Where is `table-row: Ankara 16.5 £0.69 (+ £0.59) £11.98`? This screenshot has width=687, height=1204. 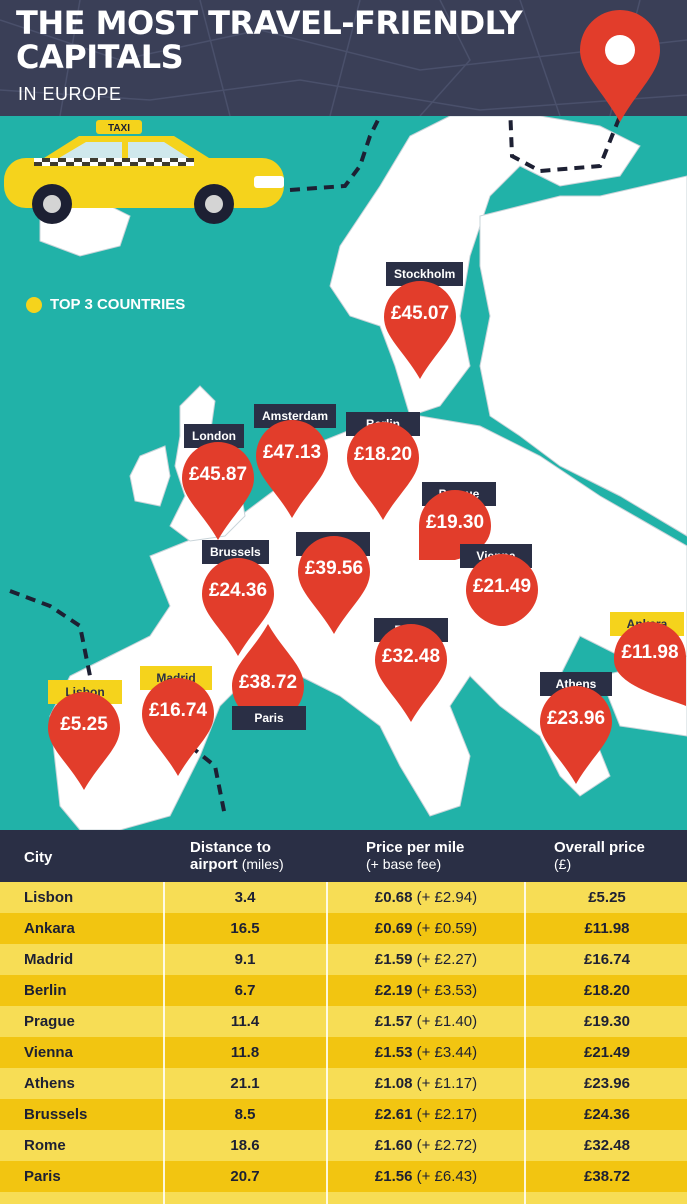 table-row: Ankara 16.5 £0.69 (+ £0.59) £11.98 is located at coordinates (343, 928).